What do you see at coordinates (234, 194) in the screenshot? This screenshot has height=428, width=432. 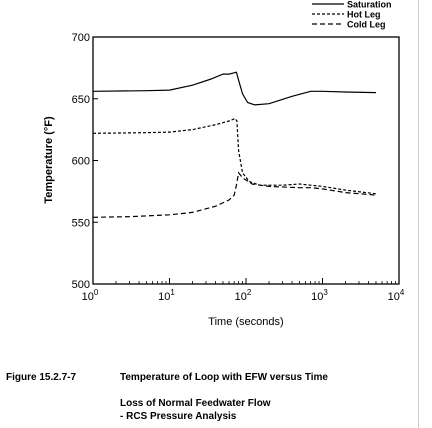 I see `series-line-cold-leg` at bounding box center [234, 194].